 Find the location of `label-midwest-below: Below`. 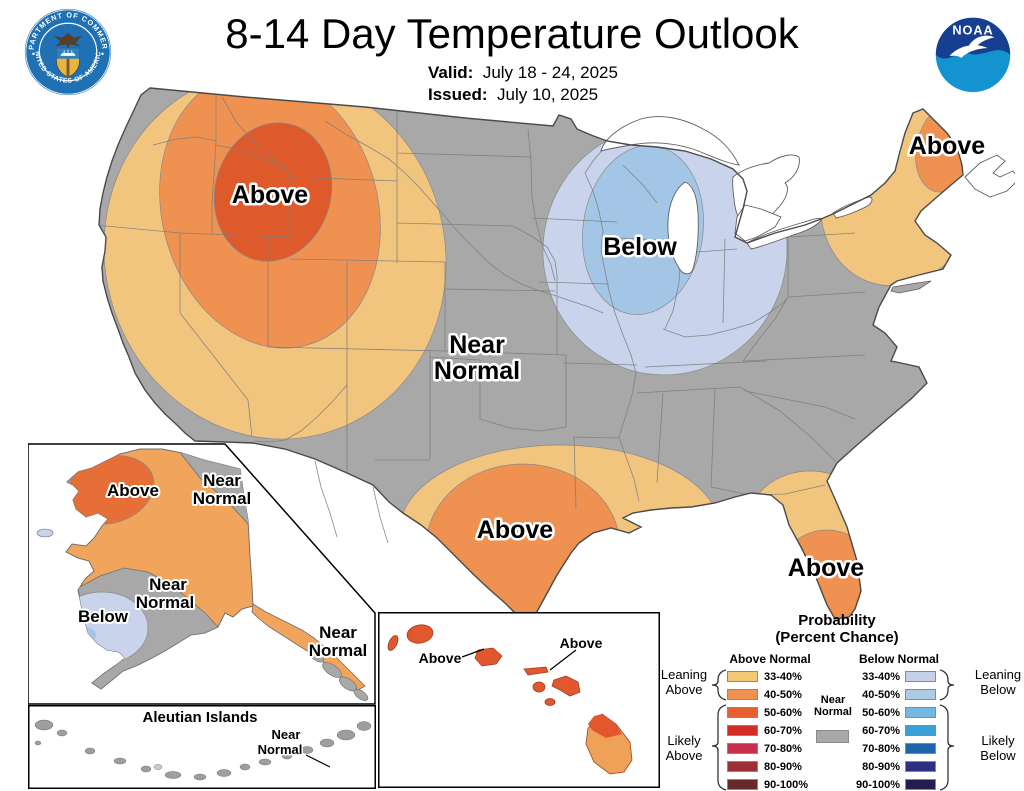

label-midwest-below: Below is located at coordinates (640, 247).